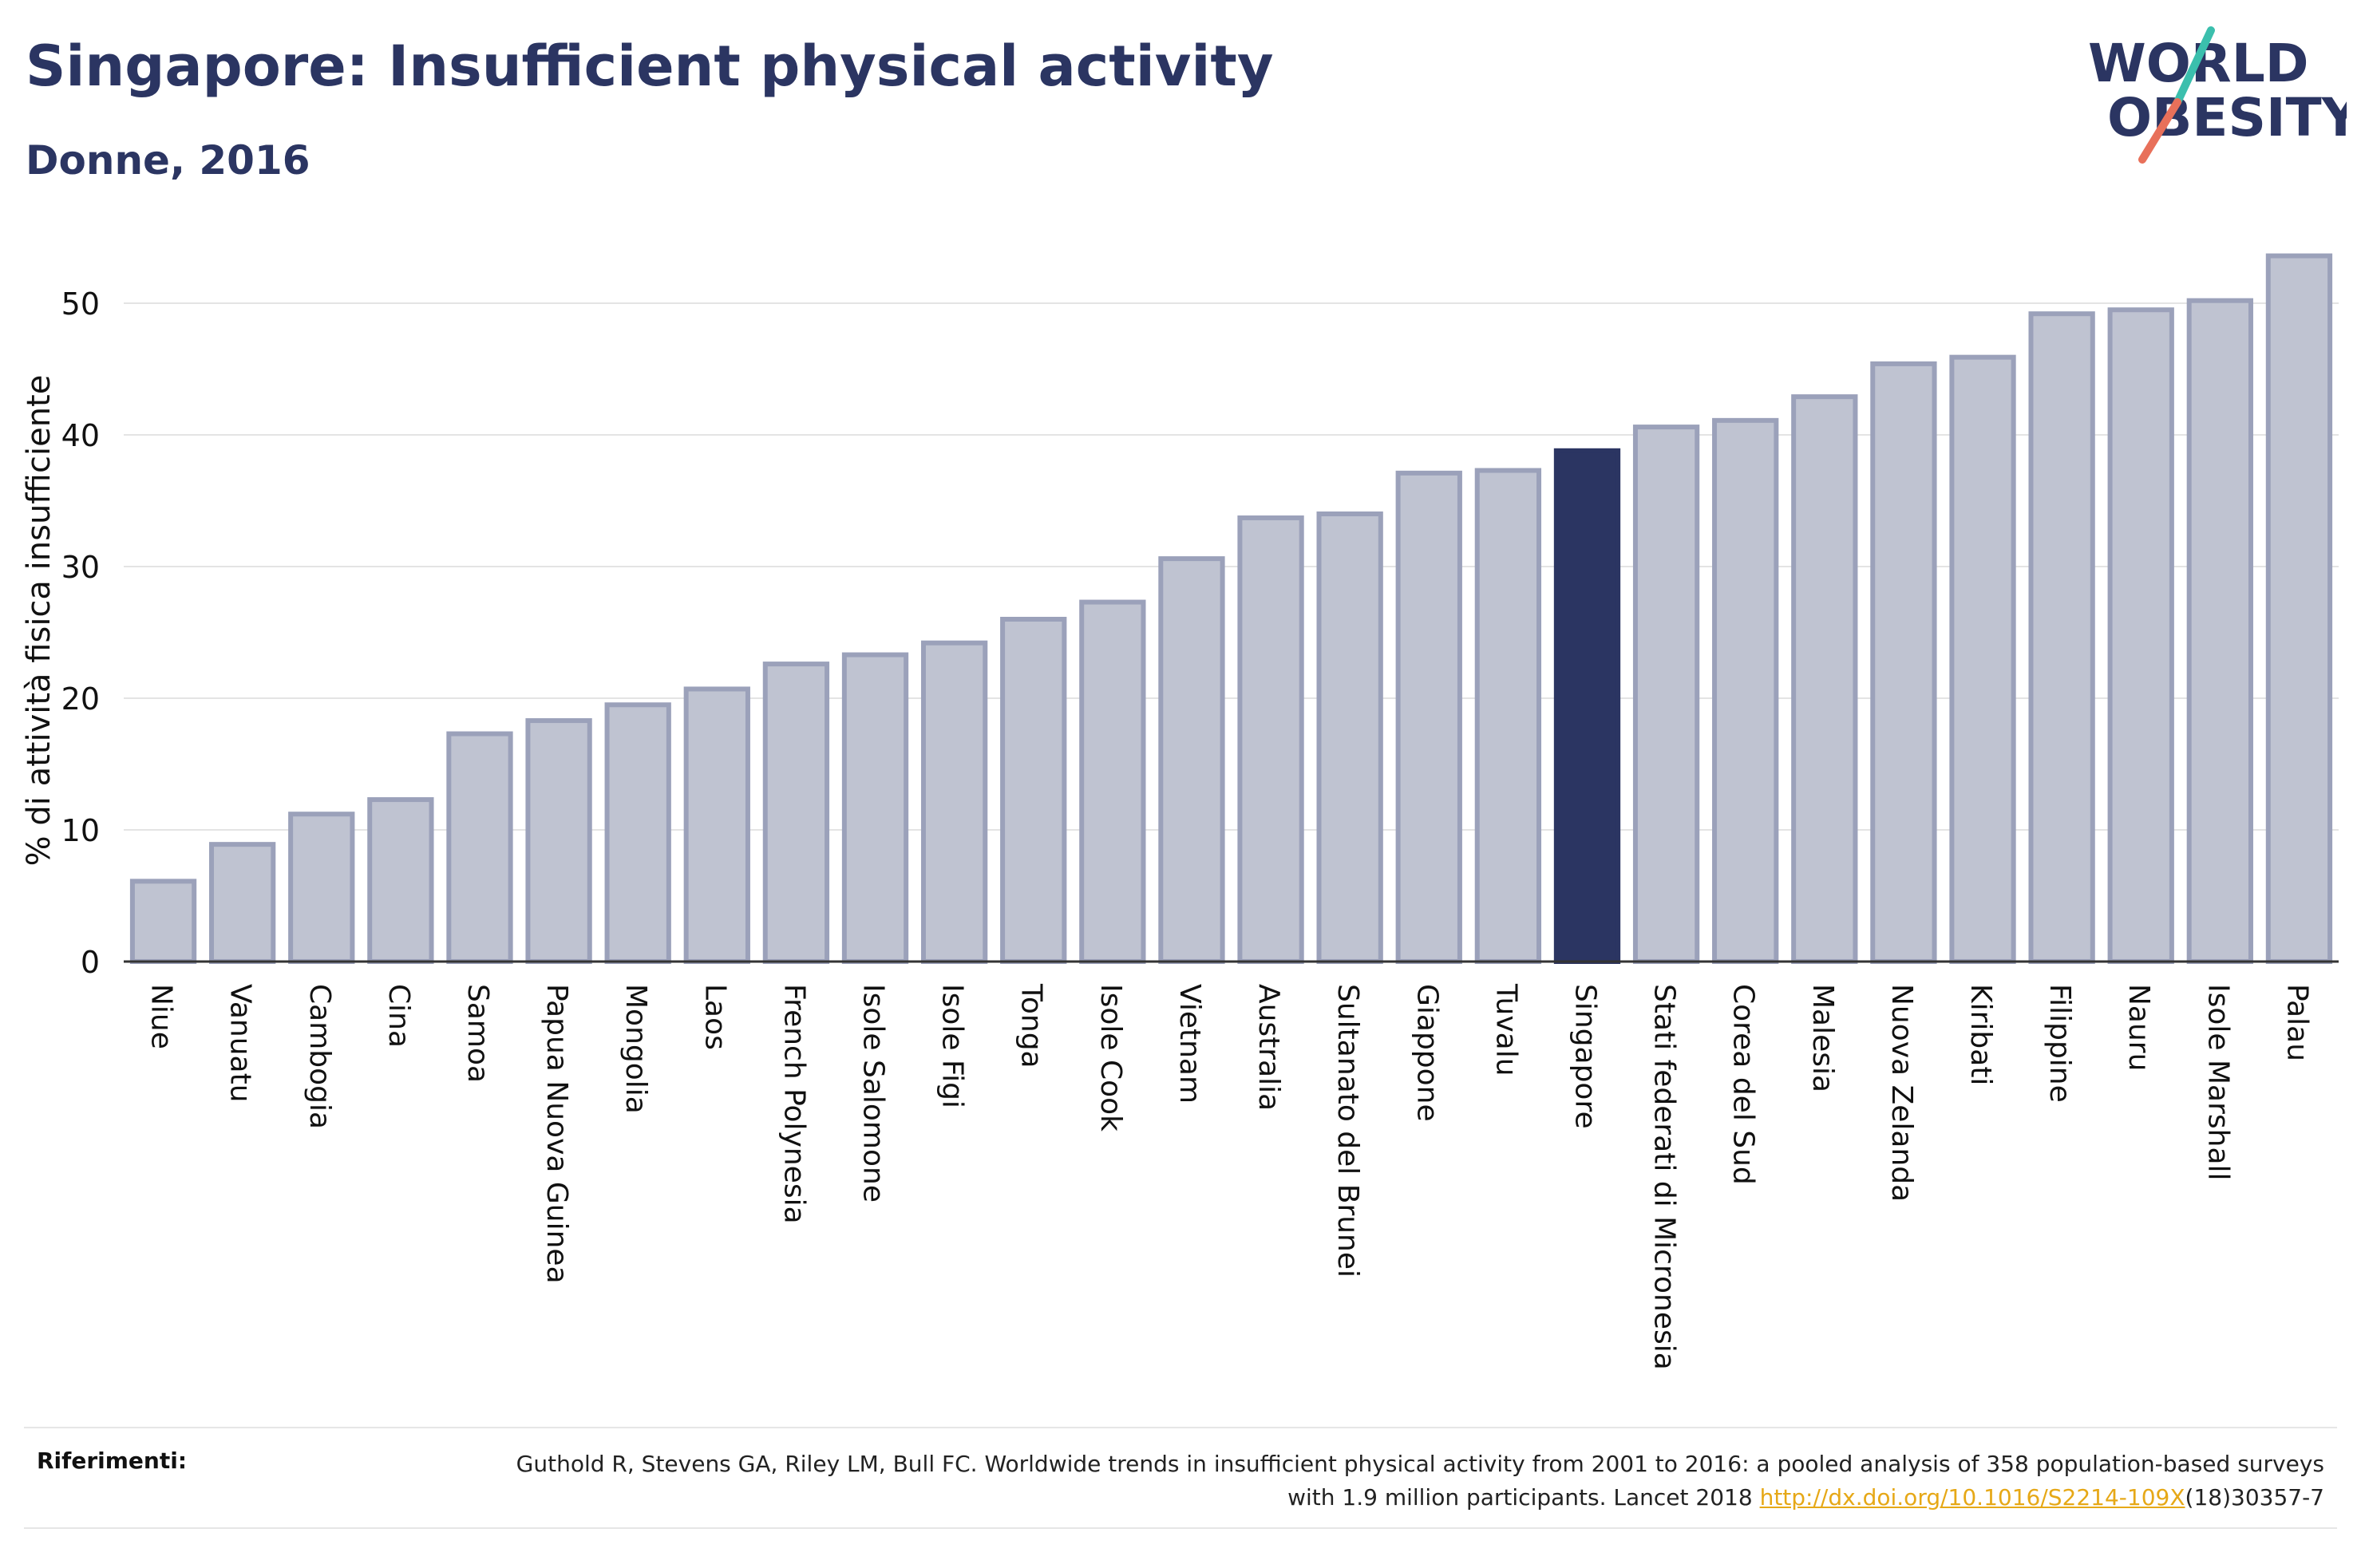 This screenshot has width=2361, height=1568. Describe the element at coordinates (2138, 1027) in the screenshot. I see `x-tick-label-nauru: Nauru` at that location.